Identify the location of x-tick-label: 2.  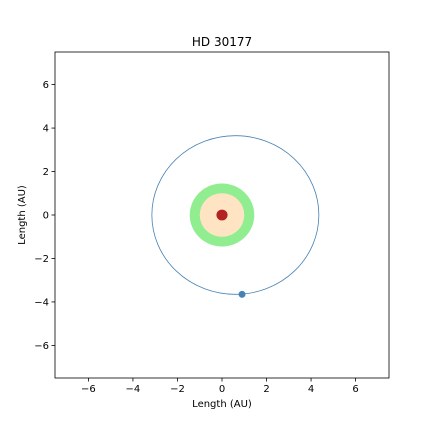
(266, 389).